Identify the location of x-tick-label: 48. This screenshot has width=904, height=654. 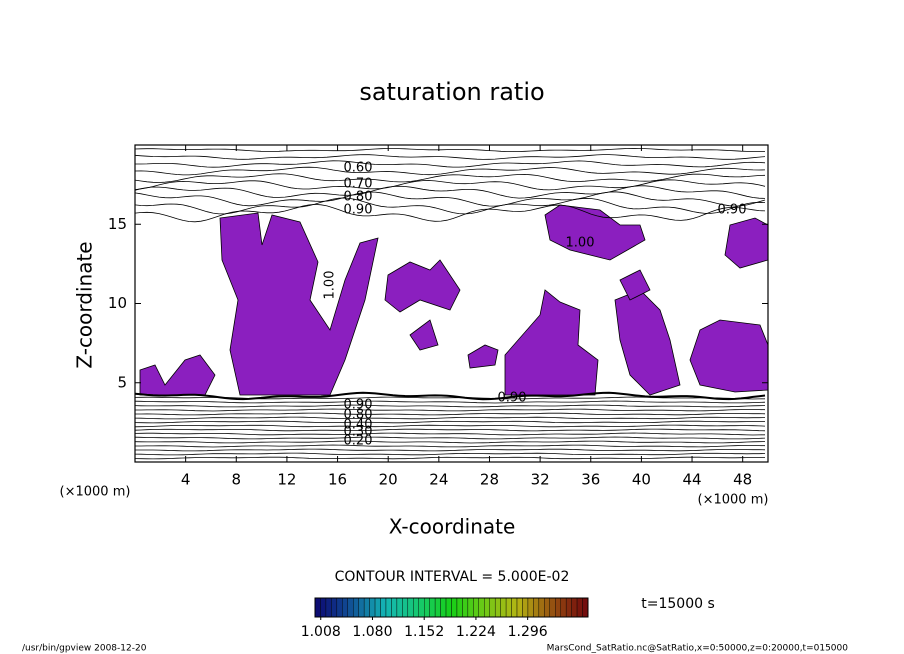
(742, 480).